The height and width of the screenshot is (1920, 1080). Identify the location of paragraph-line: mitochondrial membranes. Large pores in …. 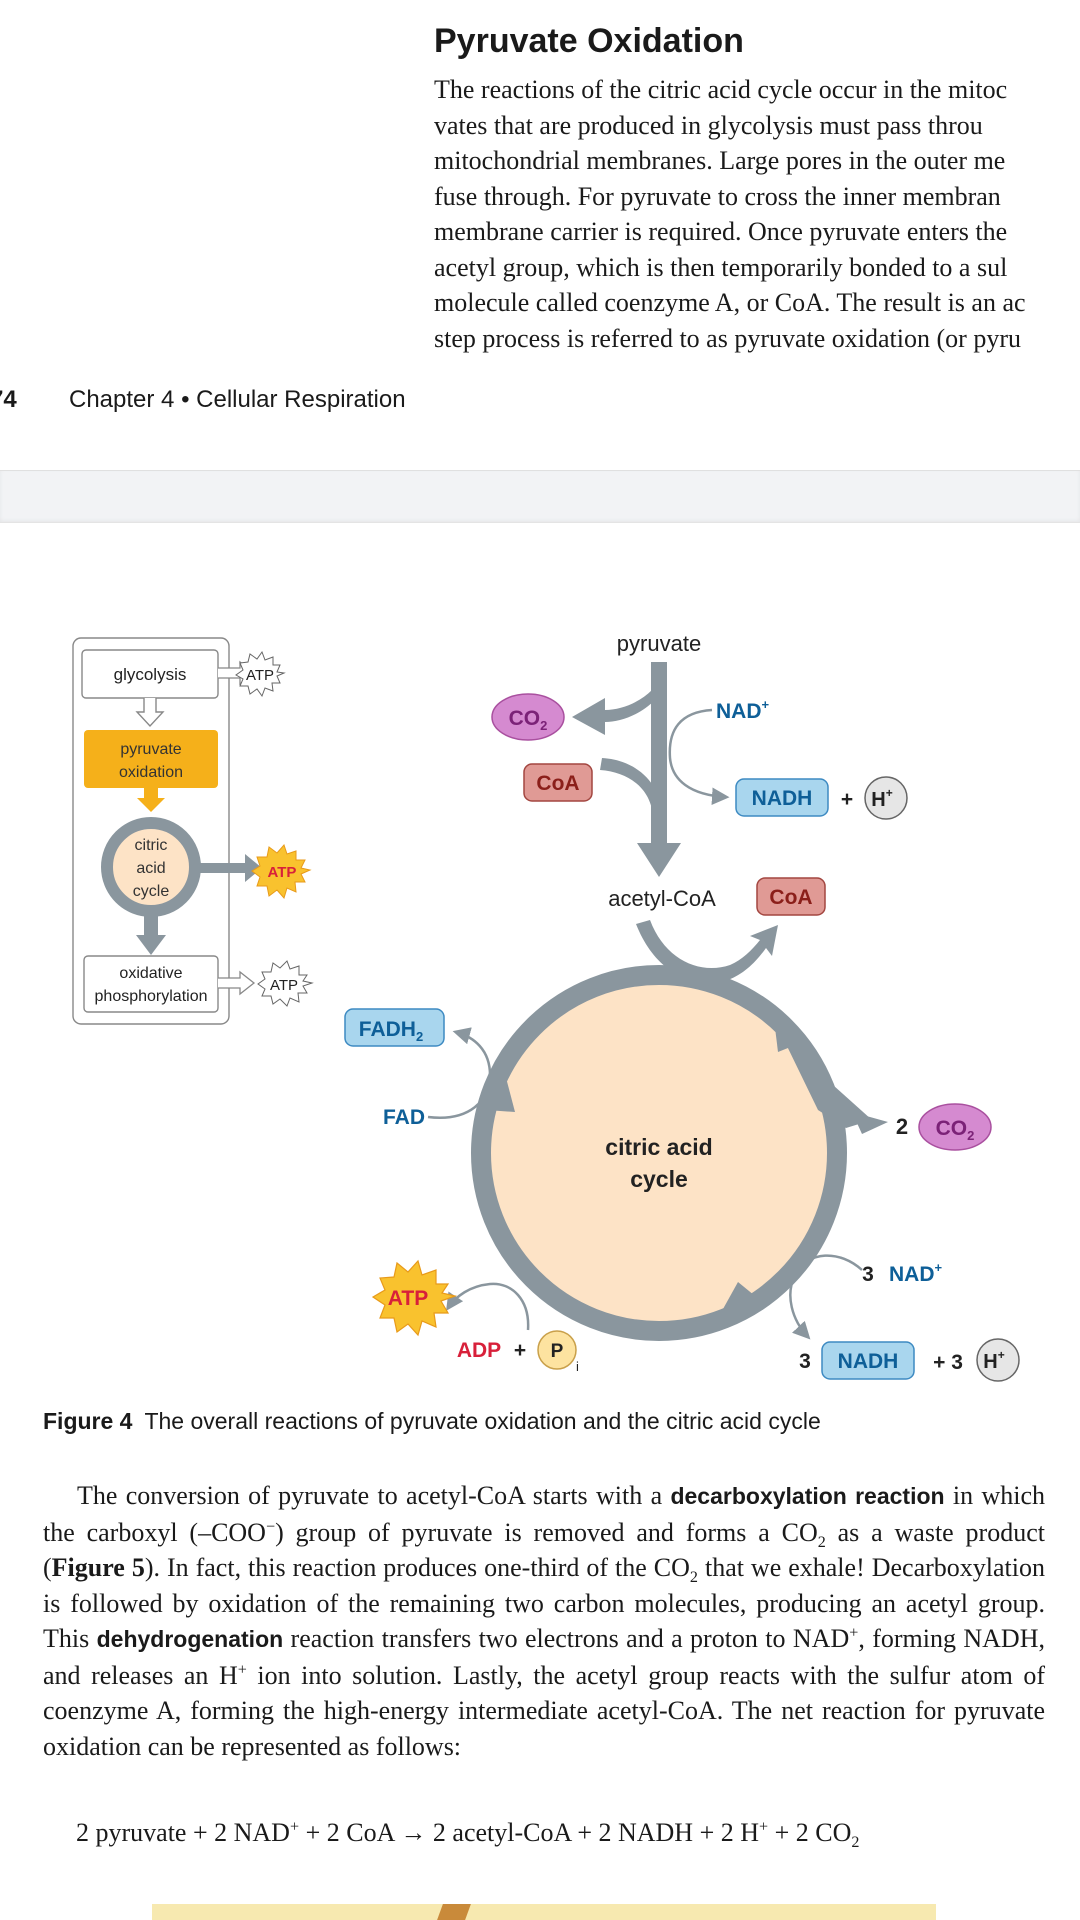
(720, 160).